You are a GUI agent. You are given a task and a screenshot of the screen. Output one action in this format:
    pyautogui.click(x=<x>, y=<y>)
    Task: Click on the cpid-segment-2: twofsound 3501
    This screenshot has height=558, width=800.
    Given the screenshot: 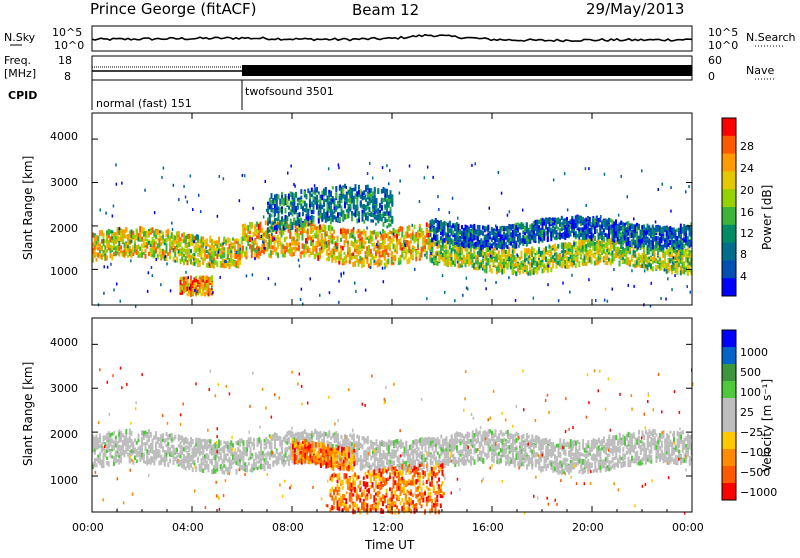 What is the action you would take?
    pyautogui.click(x=289, y=91)
    